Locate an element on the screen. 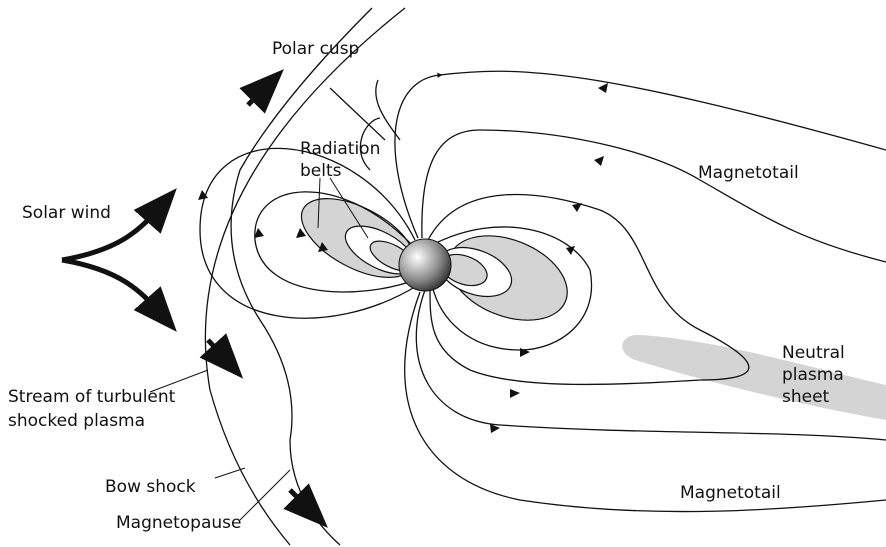 Image resolution: width=886 pixels, height=547 pixels. label: plasma is located at coordinates (813, 375).